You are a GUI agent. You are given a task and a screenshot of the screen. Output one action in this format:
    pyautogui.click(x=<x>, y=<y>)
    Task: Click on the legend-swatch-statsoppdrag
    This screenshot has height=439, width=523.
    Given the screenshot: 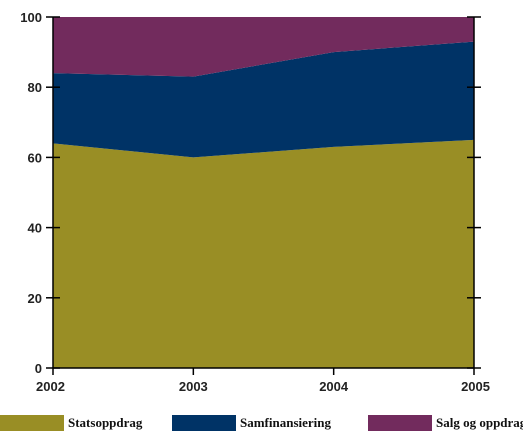 What is the action you would take?
    pyautogui.click(x=32, y=423)
    